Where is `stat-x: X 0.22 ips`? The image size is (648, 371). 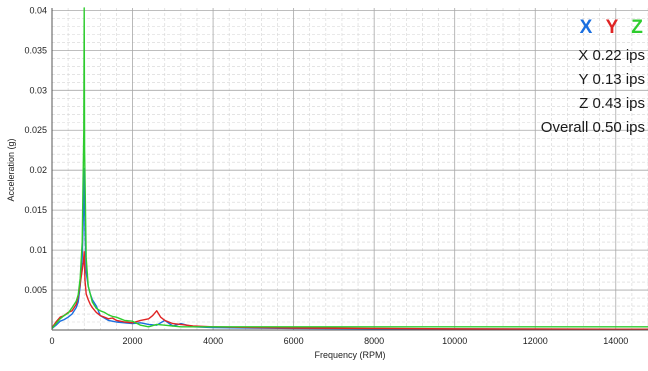
stat-x: X 0.22 ips is located at coordinates (611, 55).